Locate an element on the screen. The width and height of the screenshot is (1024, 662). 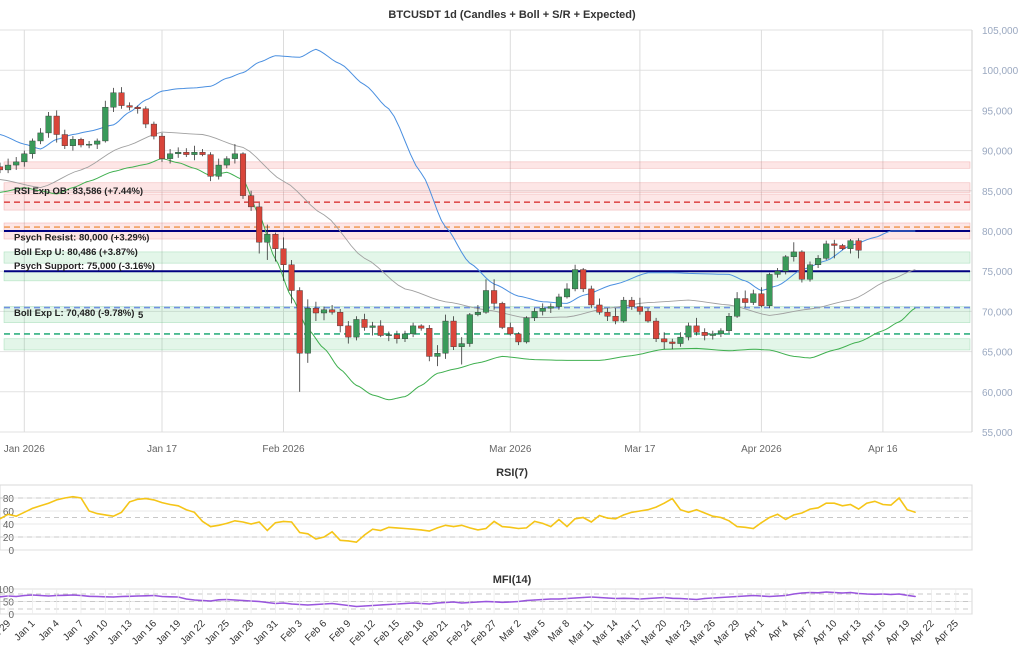
mfi-x-tick-label: Apr 19 is located at coordinates (898, 632).